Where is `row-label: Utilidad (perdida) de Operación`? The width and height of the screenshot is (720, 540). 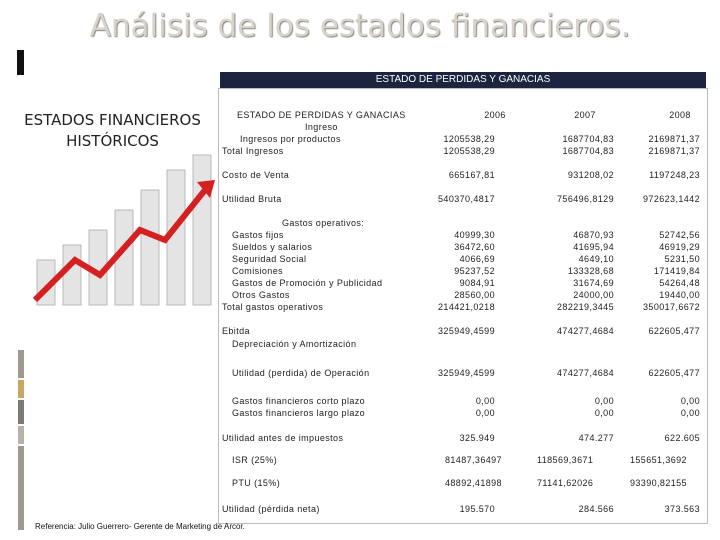
row-label: Utilidad (perdida) de Operación is located at coordinates (301, 373).